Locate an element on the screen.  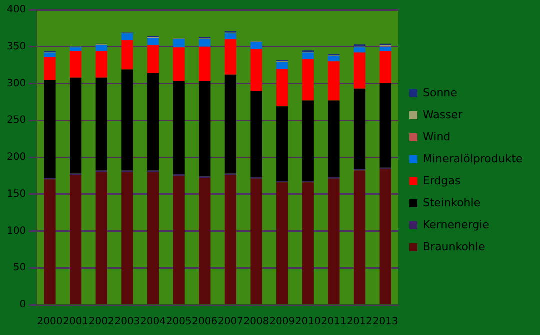
x-tick-label: 2006 is located at coordinates (205, 322).